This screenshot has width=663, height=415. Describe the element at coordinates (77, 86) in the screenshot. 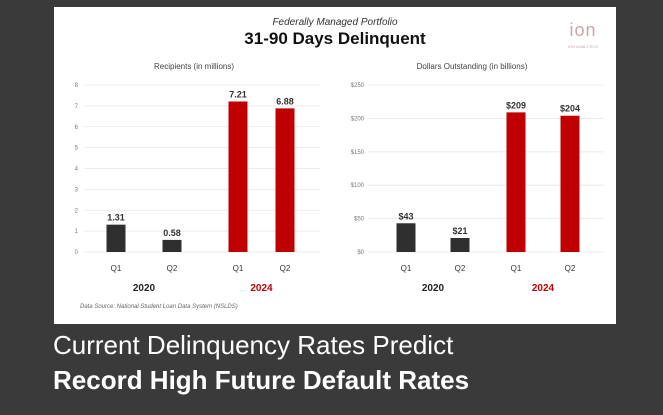

I see `y-tick-label: 8` at that location.